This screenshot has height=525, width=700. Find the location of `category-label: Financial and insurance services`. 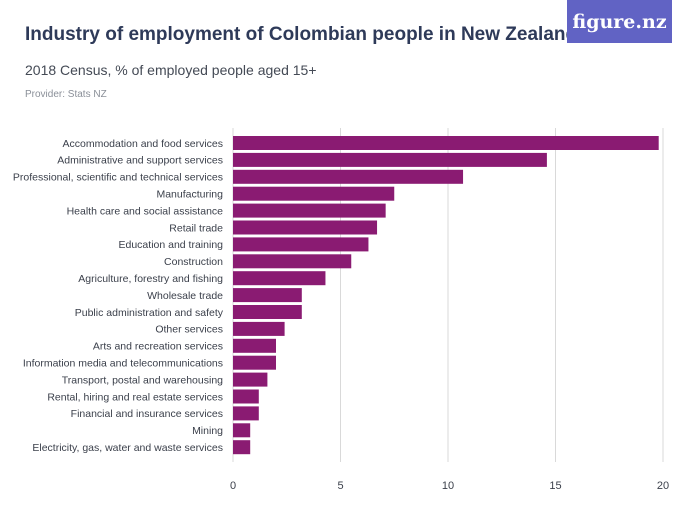

category-label: Financial and insurance services is located at coordinates (147, 414).